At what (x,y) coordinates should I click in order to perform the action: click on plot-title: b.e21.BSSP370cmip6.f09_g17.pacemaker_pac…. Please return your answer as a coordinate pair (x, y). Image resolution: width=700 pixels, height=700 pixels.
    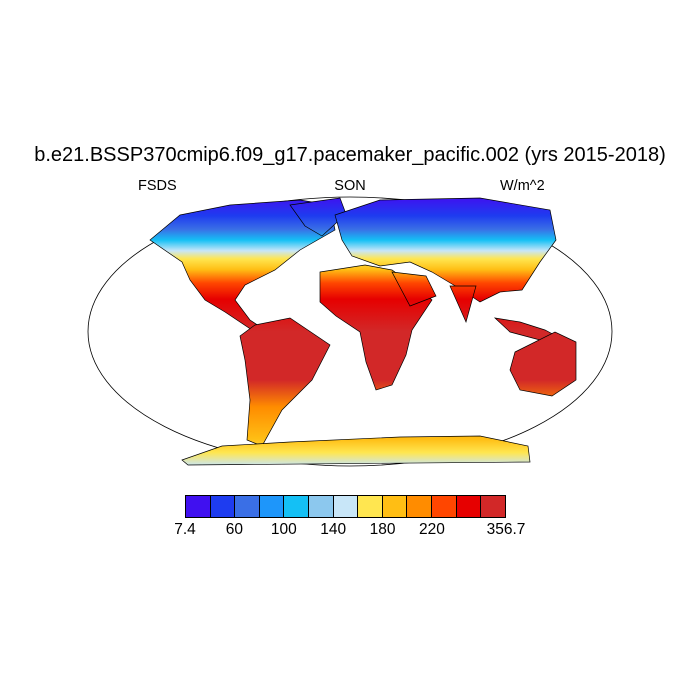
    Looking at the image, I should click on (350, 155).